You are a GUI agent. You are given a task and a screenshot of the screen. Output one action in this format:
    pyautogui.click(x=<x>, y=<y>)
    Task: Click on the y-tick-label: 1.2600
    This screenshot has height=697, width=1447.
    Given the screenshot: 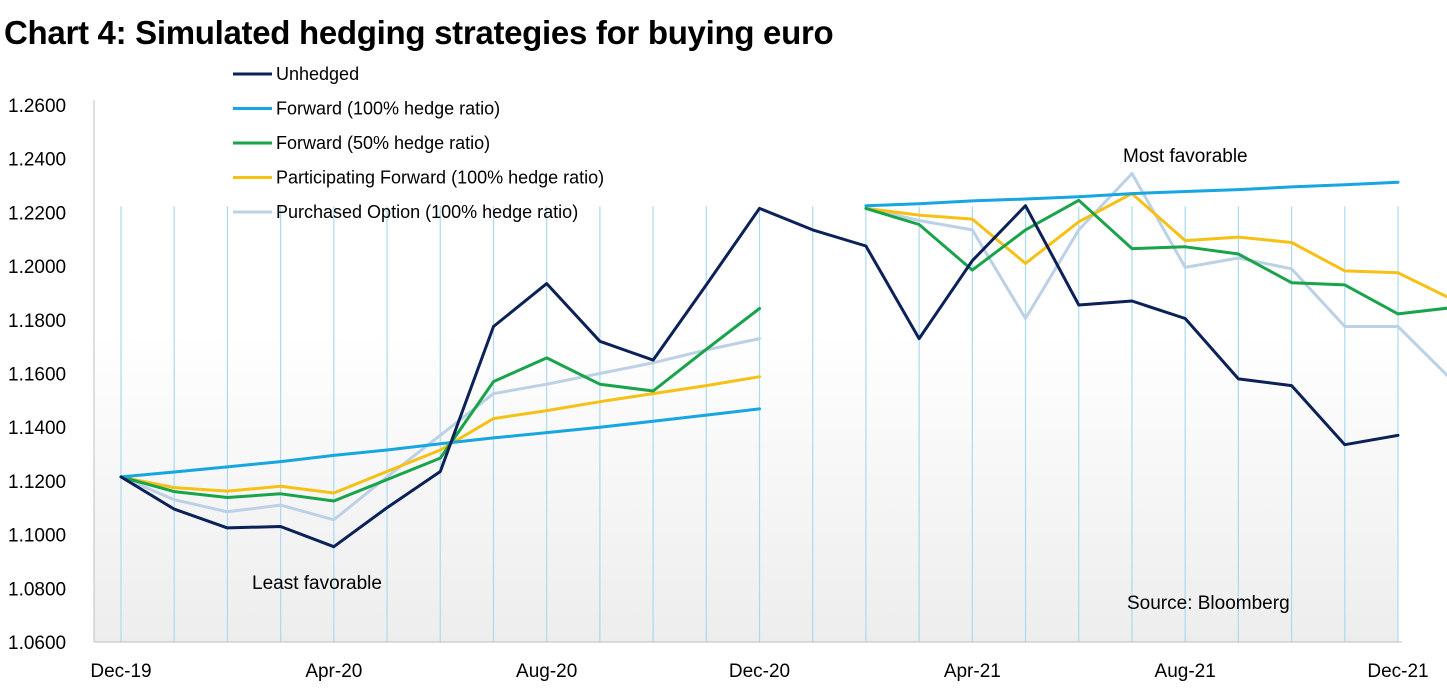 What is the action you would take?
    pyautogui.click(x=37, y=106)
    